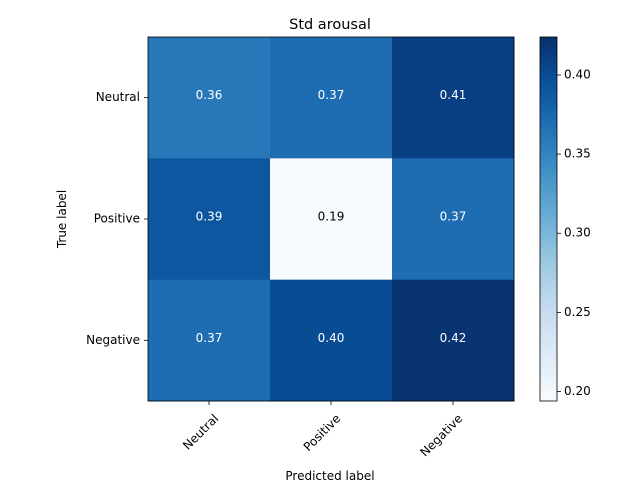 The width and height of the screenshot is (640, 480). I want to click on colorbar-tick-label: 0.20, so click(577, 391).